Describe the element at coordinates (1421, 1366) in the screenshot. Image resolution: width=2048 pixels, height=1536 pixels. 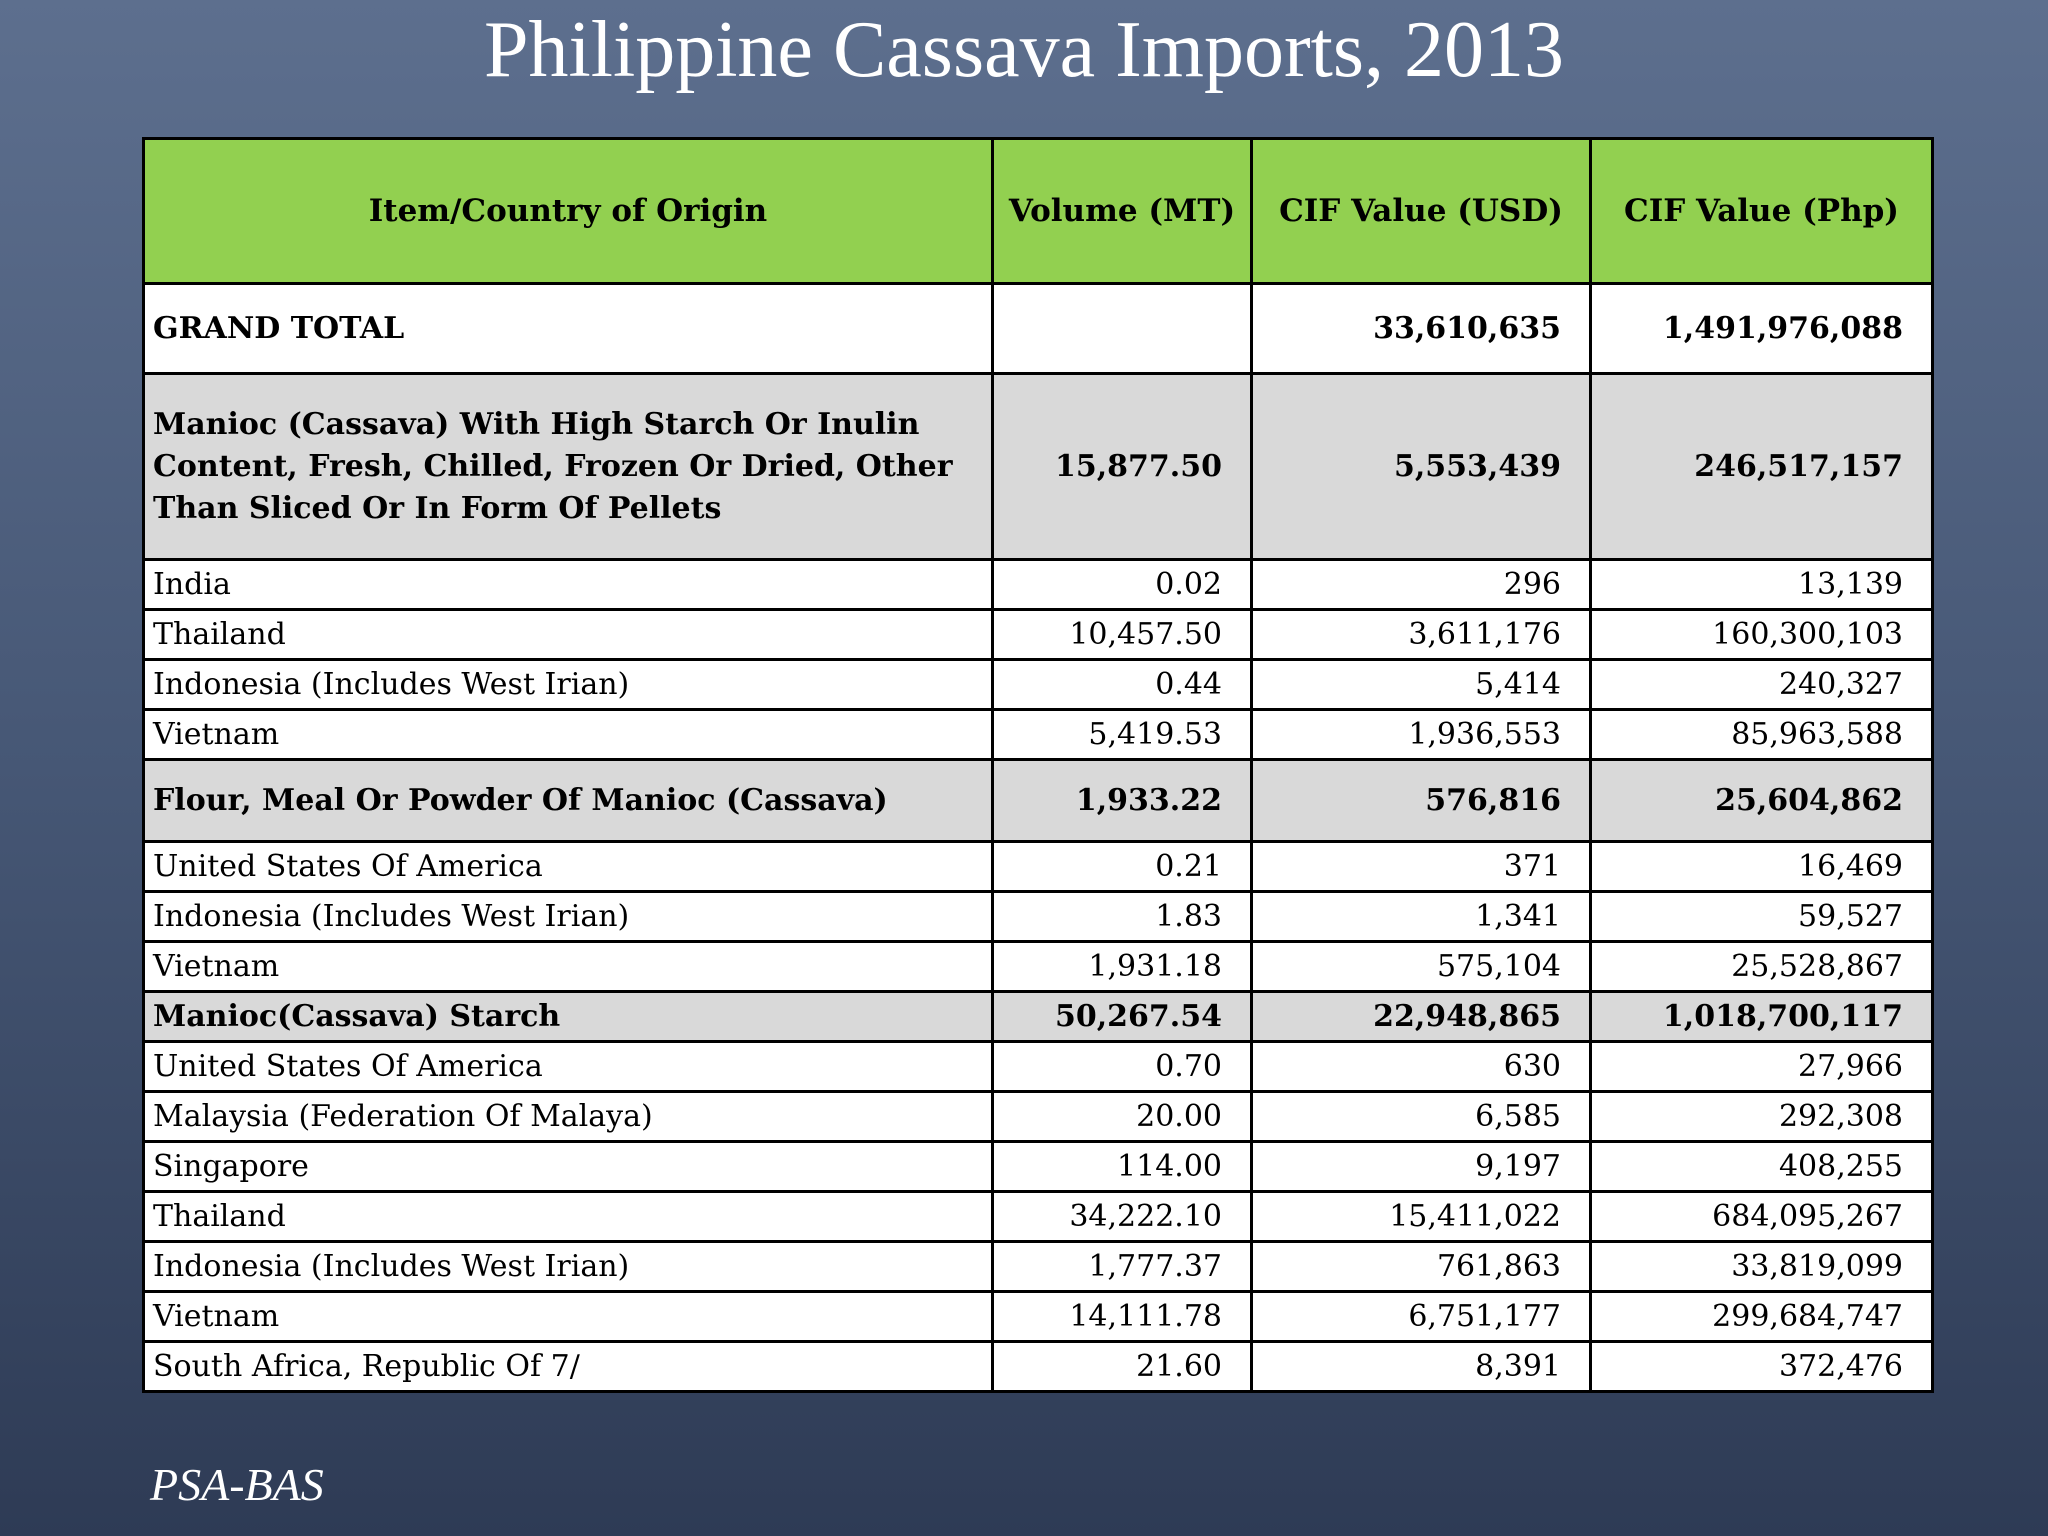
I see `cell-value: 8,391` at that location.